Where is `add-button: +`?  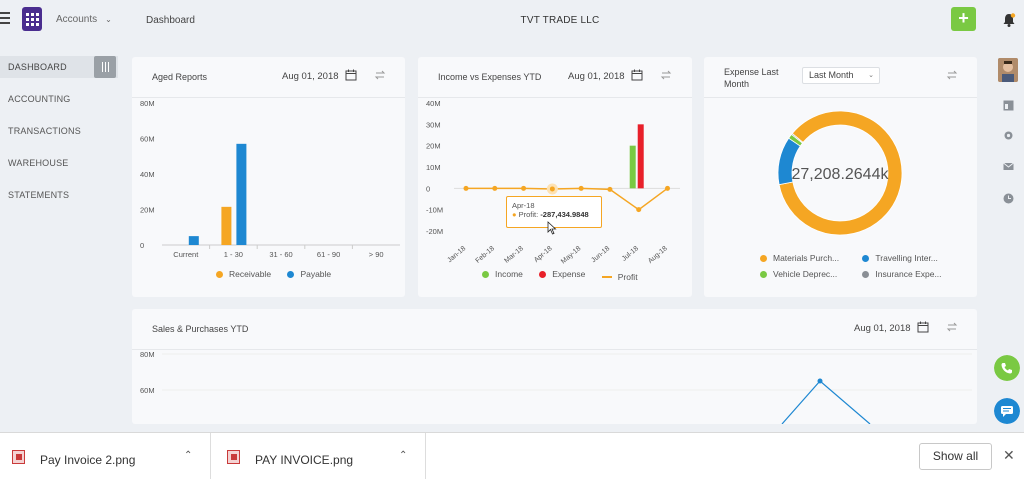
add-button: + is located at coordinates (963, 19).